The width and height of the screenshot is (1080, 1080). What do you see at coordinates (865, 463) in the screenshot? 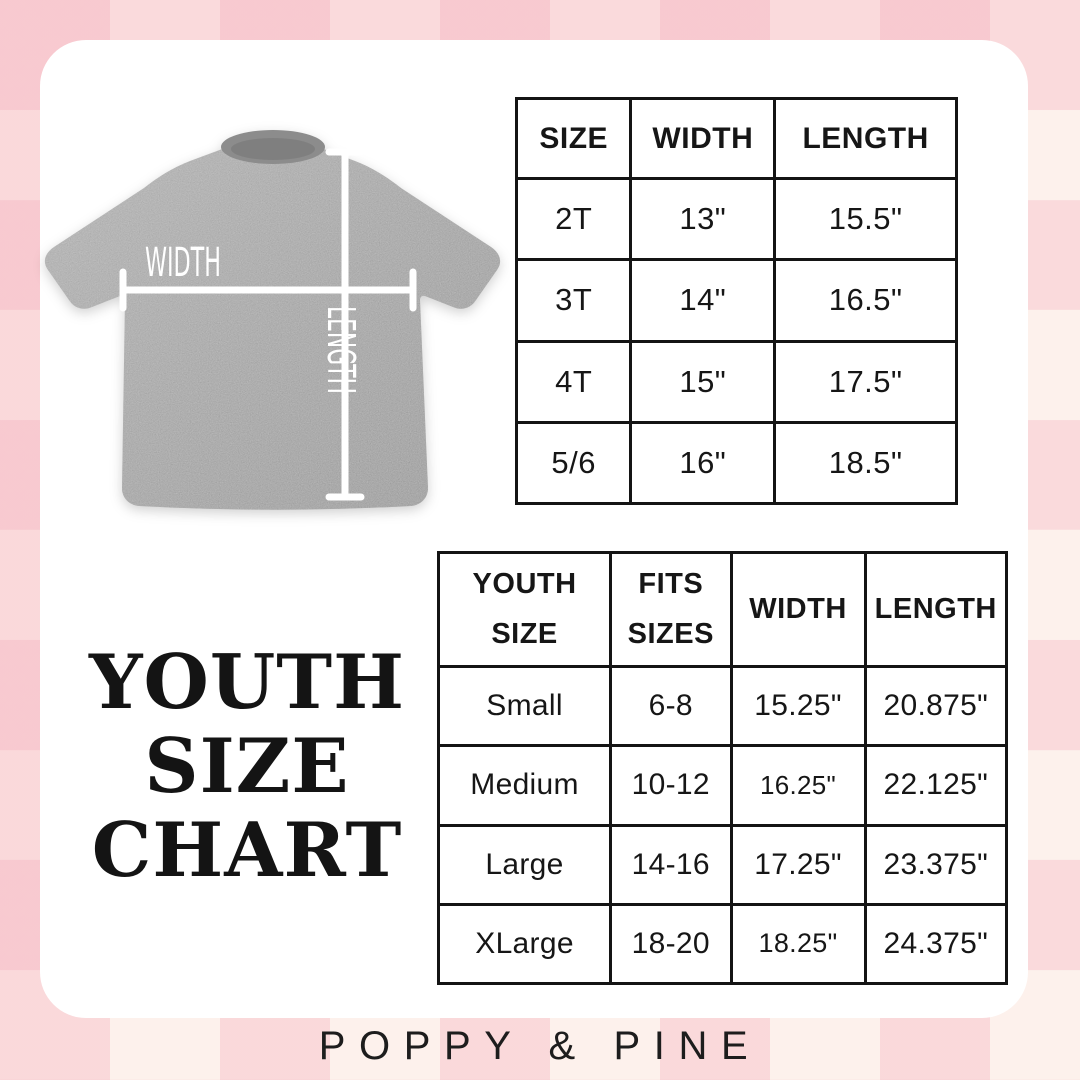
I see `table-cell: 18.5"` at bounding box center [865, 463].